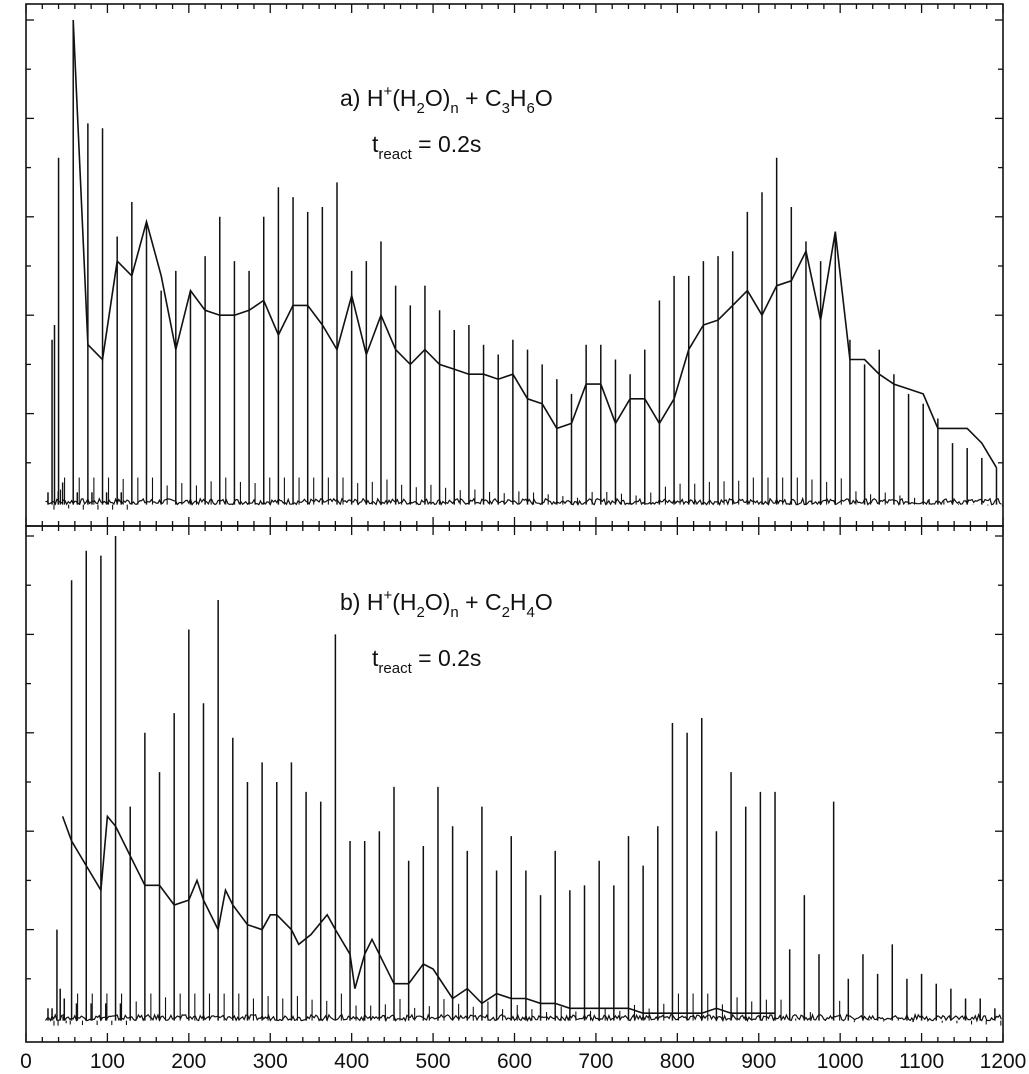 This screenshot has height=1074, width=1029. Describe the element at coordinates (351, 1061) in the screenshot. I see `x-tick-label: 400` at that location.